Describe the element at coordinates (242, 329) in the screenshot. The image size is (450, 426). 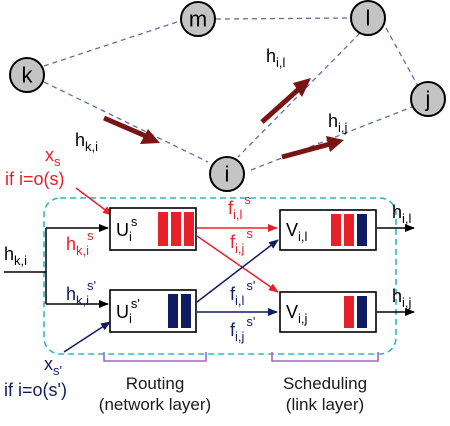
I see `label-f-ij-s-prime: fi,js'` at that location.